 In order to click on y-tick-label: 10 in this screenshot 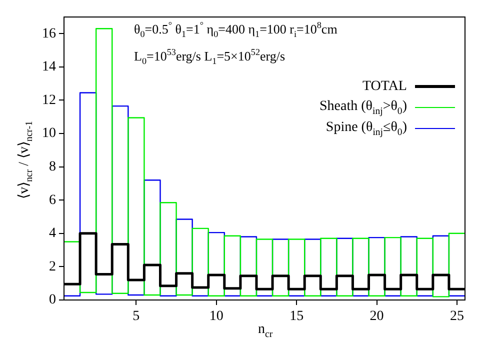, I will do `click(49, 134)`.